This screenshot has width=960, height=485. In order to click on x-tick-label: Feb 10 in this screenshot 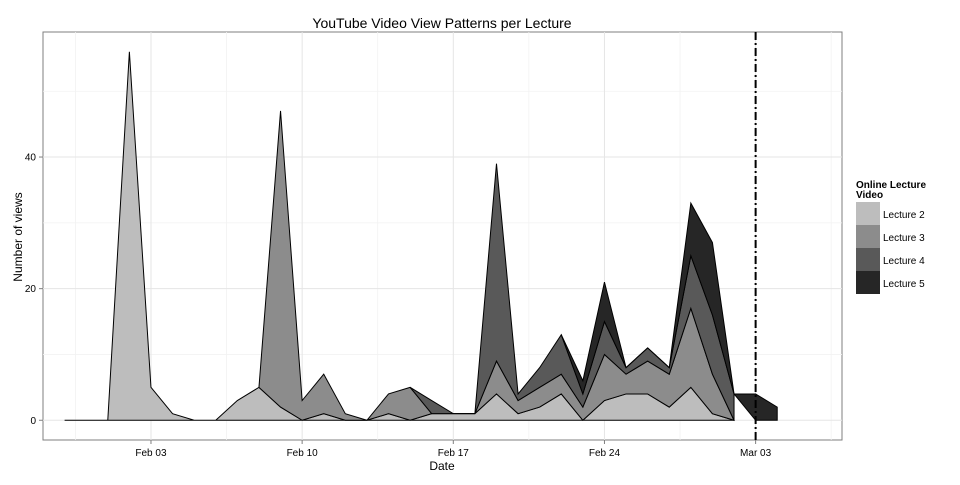, I will do `click(303, 453)`.